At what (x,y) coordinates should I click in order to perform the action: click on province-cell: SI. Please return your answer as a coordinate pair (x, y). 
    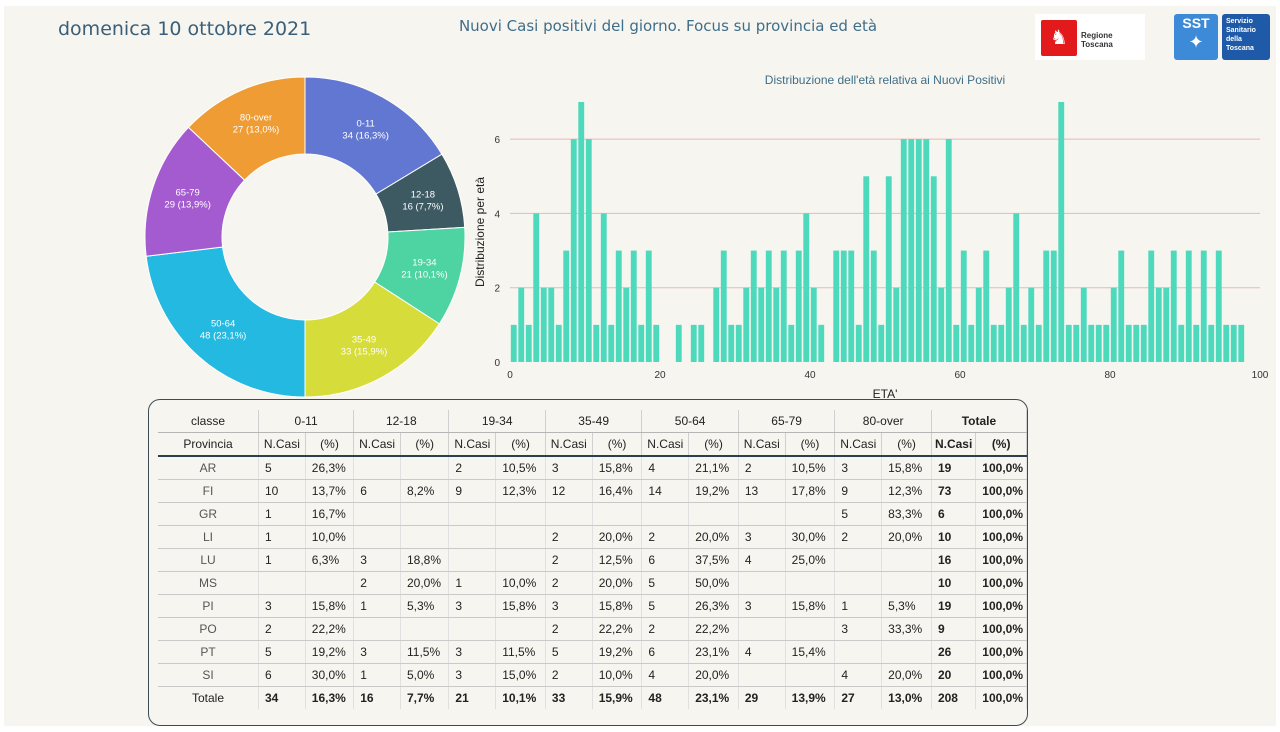
    Looking at the image, I should click on (208, 675).